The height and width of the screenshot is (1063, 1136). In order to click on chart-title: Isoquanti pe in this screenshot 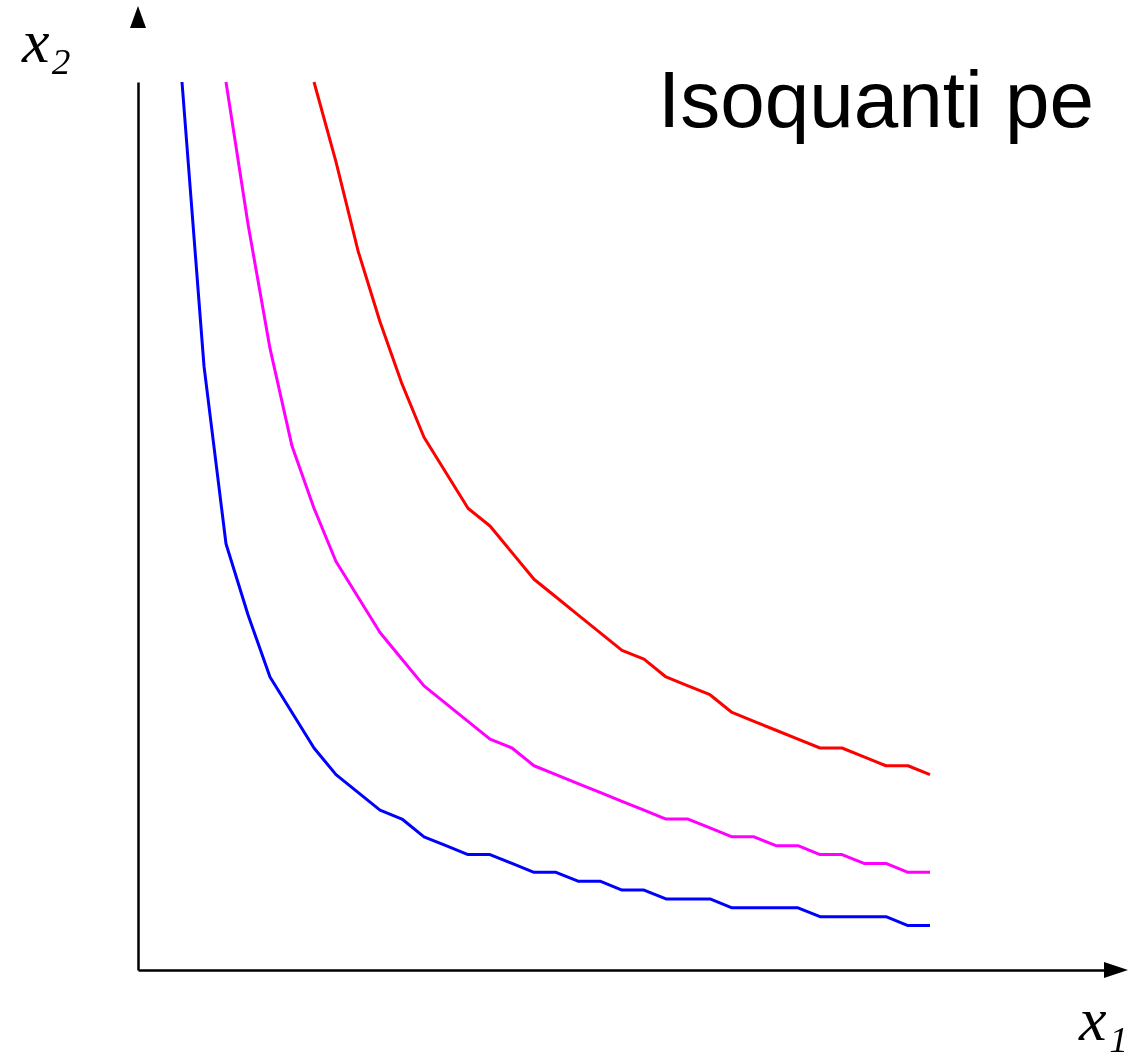, I will do `click(876, 99)`.